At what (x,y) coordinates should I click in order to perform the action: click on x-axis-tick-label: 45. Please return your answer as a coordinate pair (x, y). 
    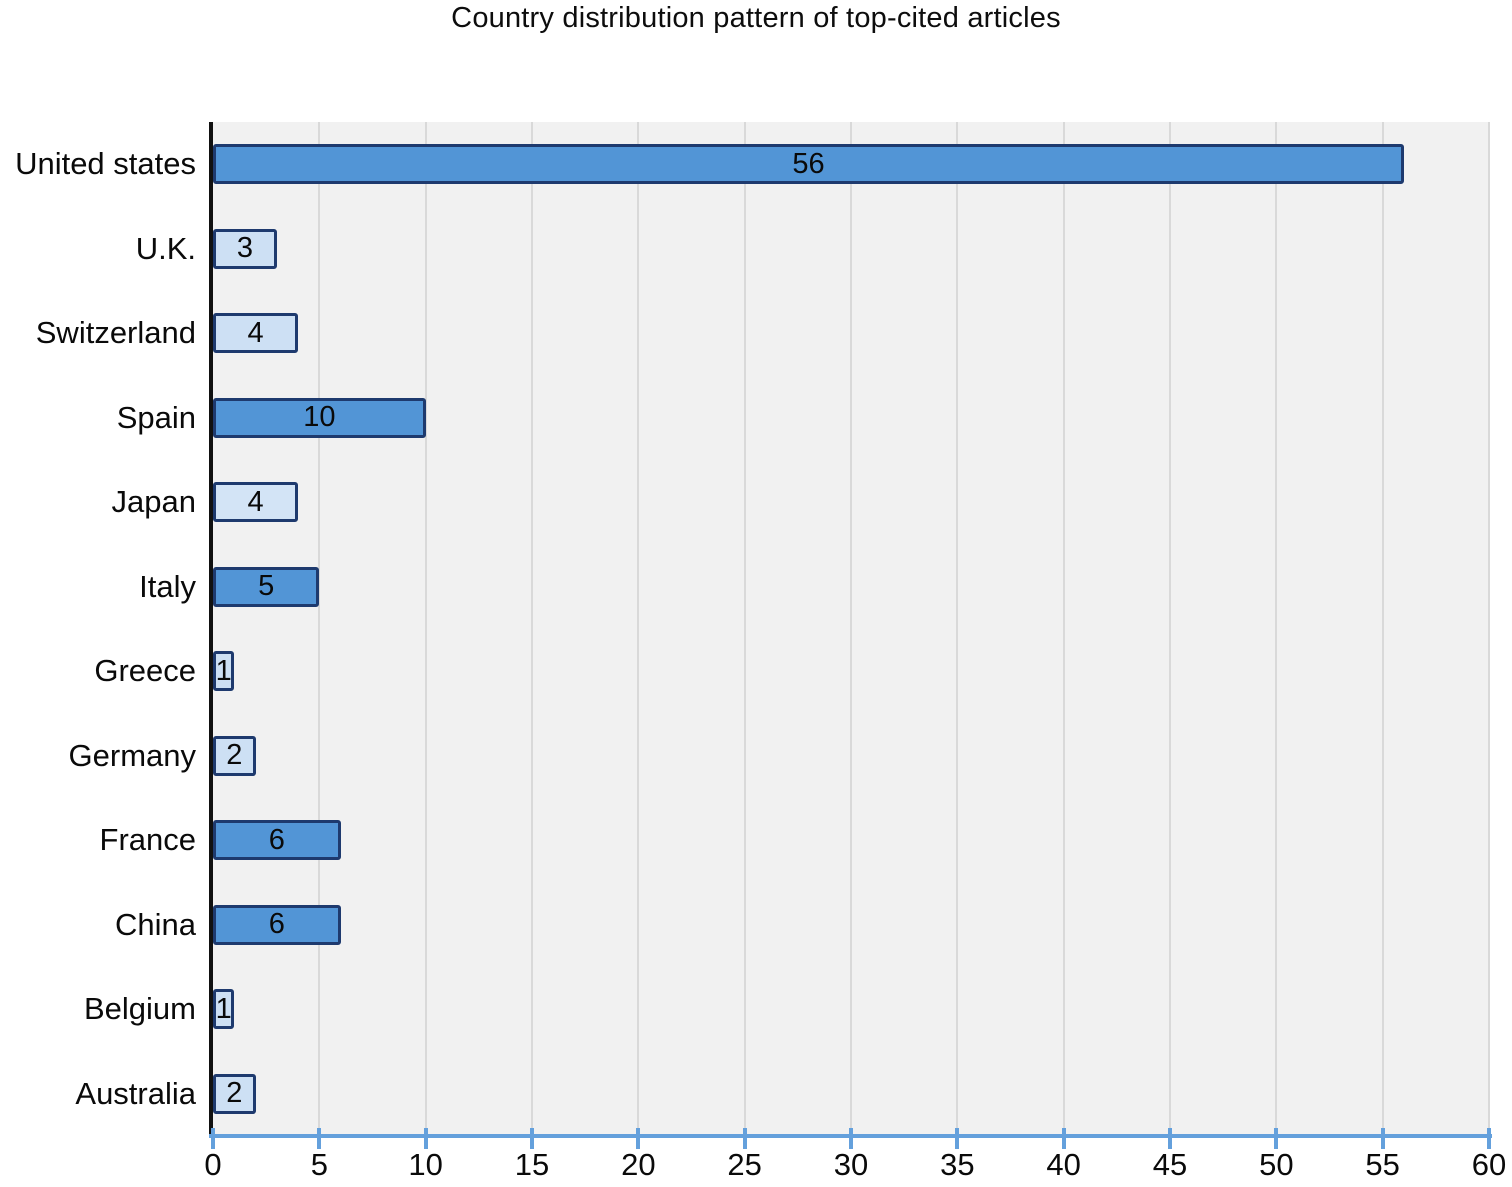
    Looking at the image, I should click on (1170, 1164).